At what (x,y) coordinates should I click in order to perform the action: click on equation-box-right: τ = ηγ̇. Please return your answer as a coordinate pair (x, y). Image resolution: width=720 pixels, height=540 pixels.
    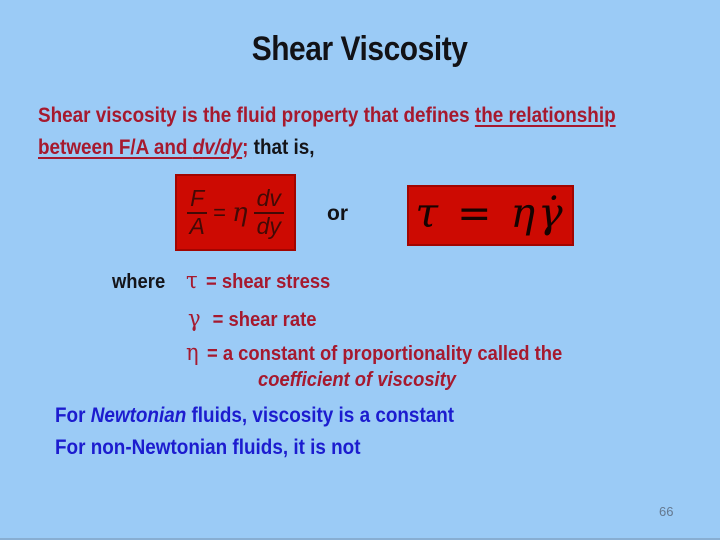
    Looking at the image, I should click on (490, 215).